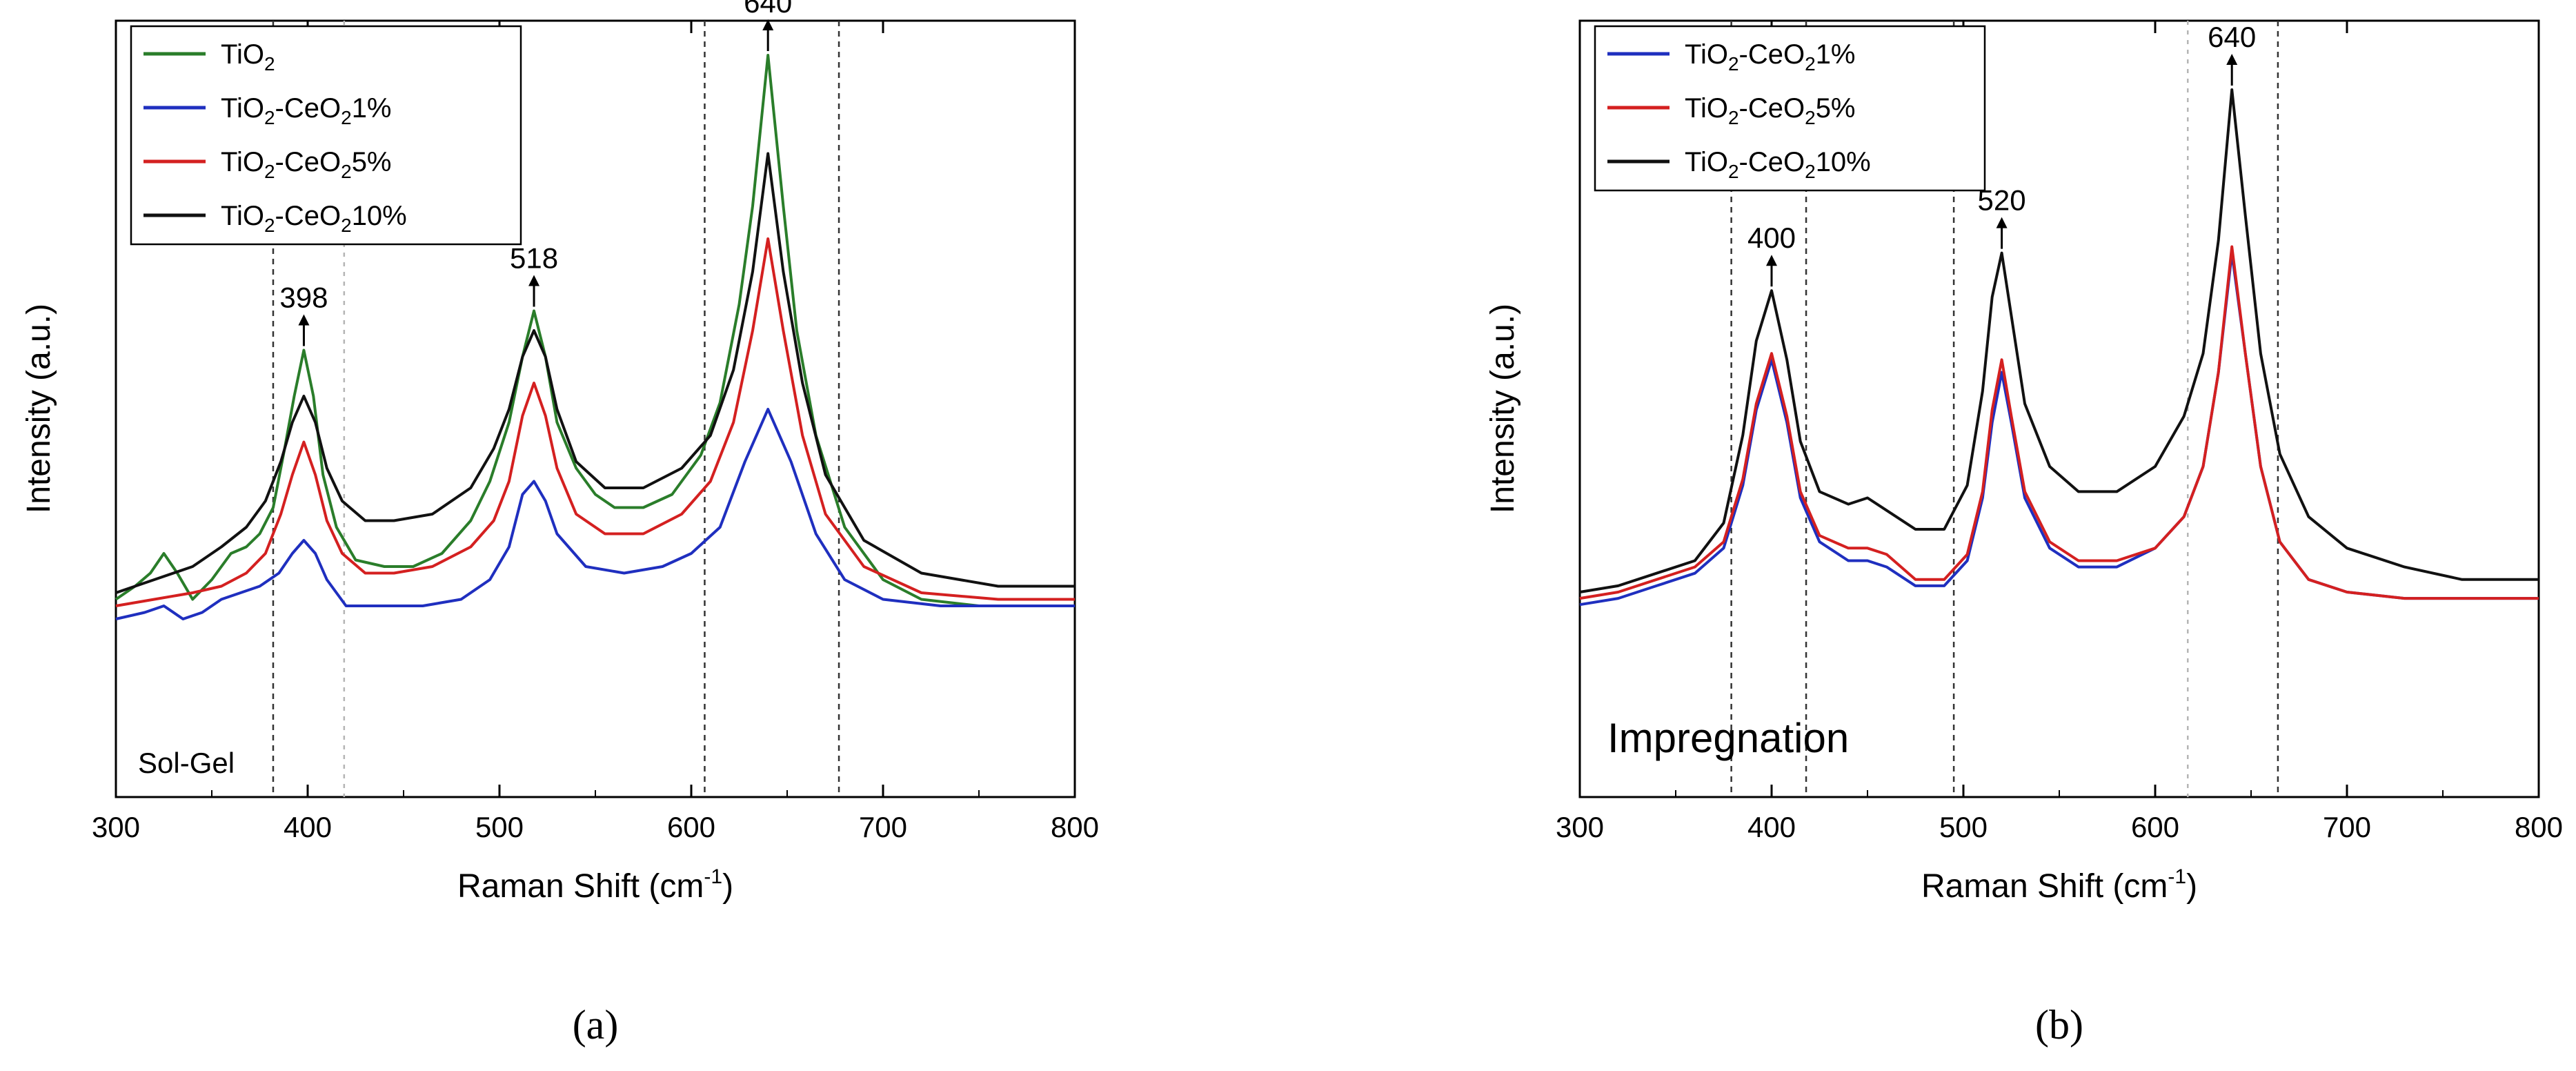  What do you see at coordinates (1778, 164) in the screenshot?
I see `panel-b-legend-label: TiO2-CeO210%` at bounding box center [1778, 164].